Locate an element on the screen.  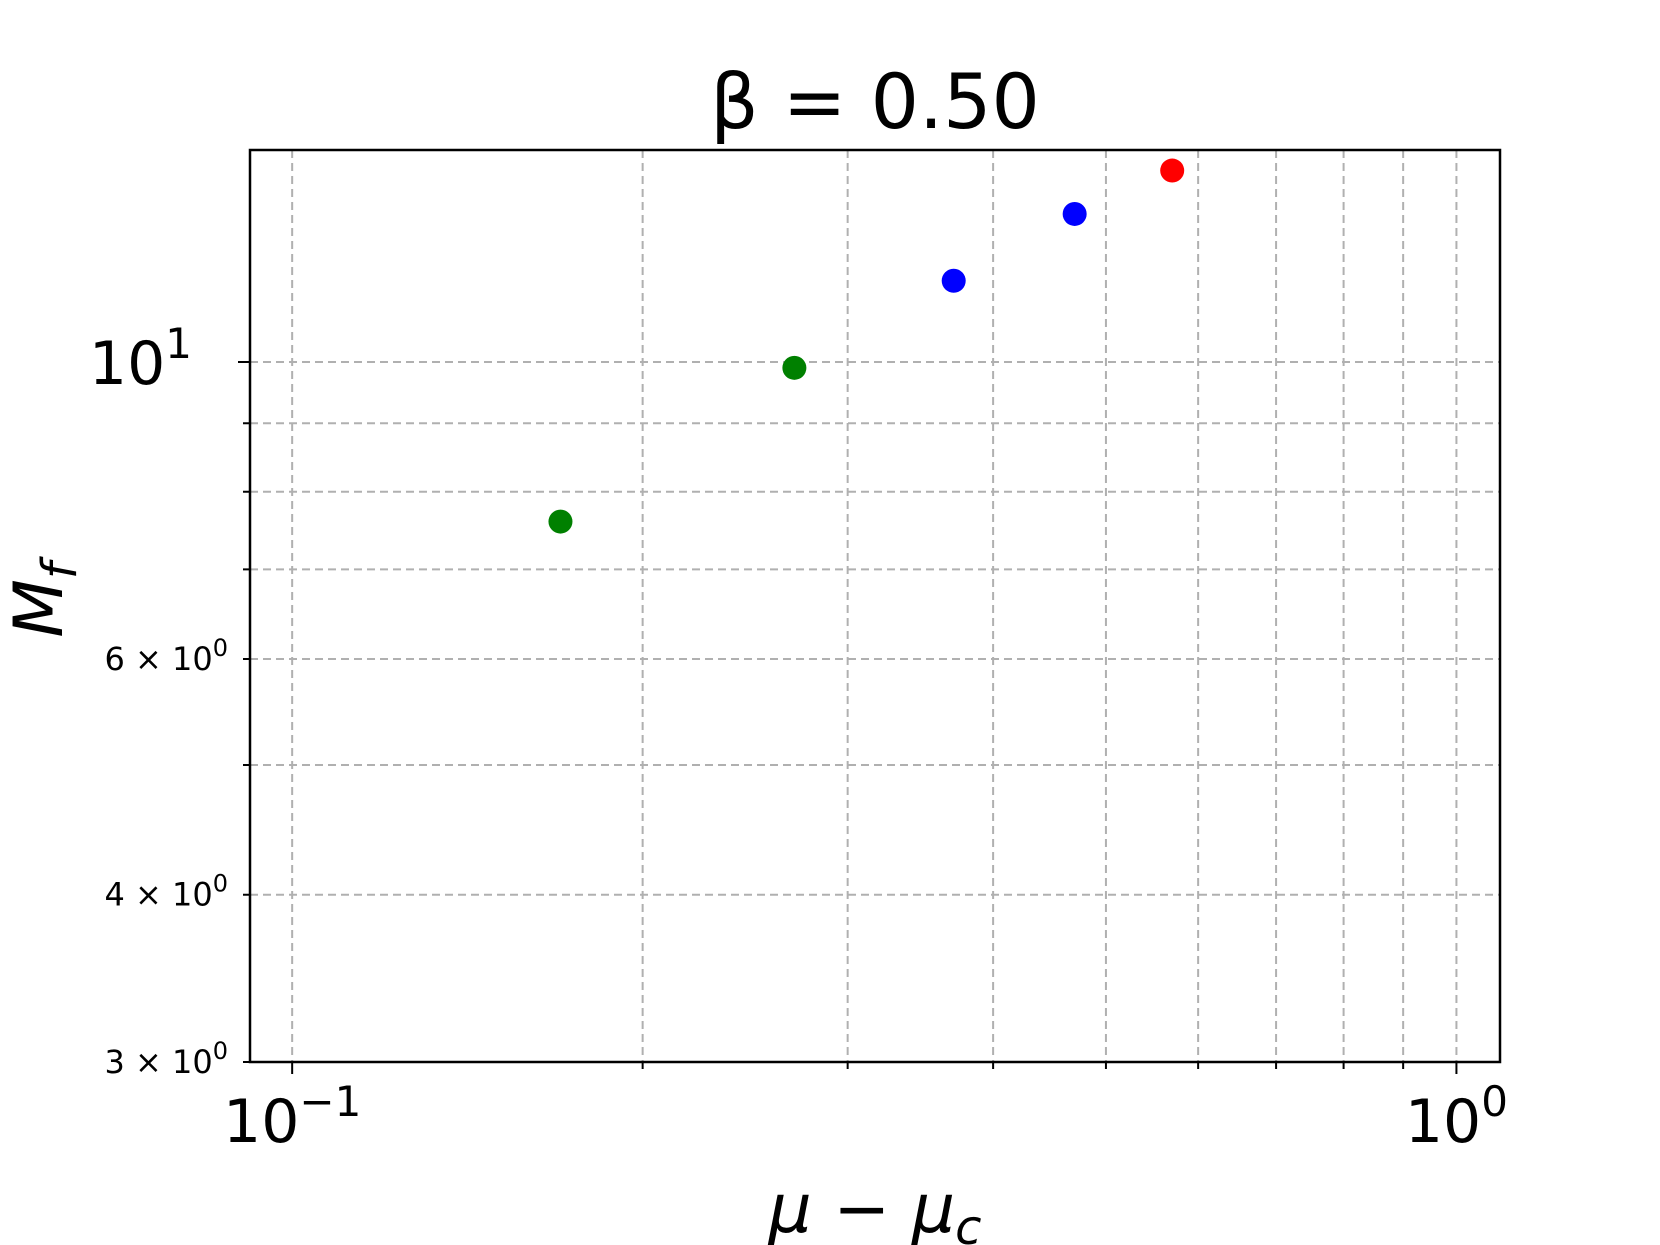
data-points is located at coordinates (866, 346).